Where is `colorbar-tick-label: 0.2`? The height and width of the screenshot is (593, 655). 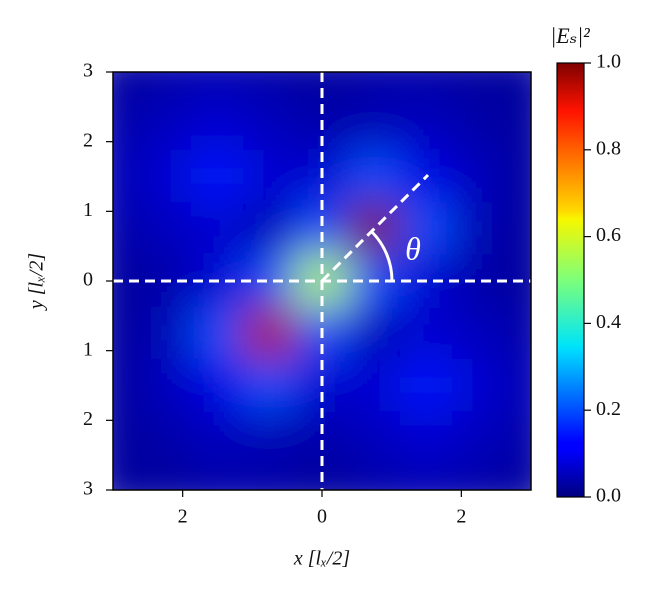
colorbar-tick-label: 0.2 is located at coordinates (608, 409).